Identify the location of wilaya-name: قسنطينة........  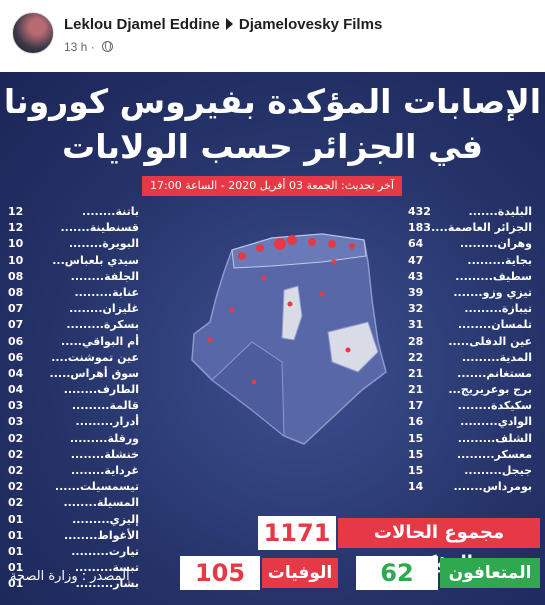
(99, 228).